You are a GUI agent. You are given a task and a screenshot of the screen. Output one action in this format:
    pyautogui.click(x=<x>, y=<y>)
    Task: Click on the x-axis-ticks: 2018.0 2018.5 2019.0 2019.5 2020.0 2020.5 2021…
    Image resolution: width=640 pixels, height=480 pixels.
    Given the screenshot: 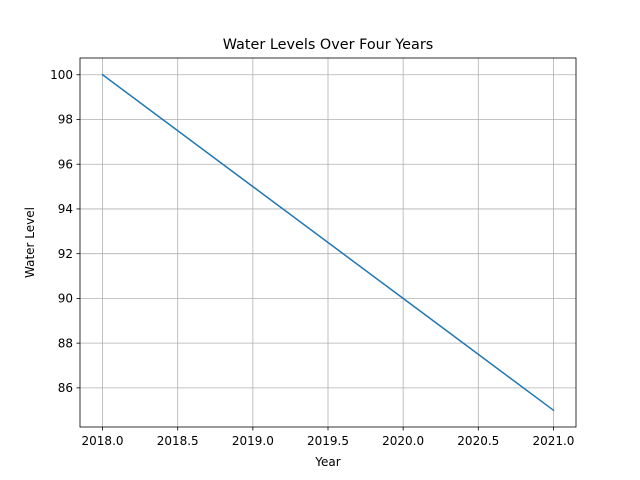 What is the action you would take?
    pyautogui.click(x=328, y=437)
    